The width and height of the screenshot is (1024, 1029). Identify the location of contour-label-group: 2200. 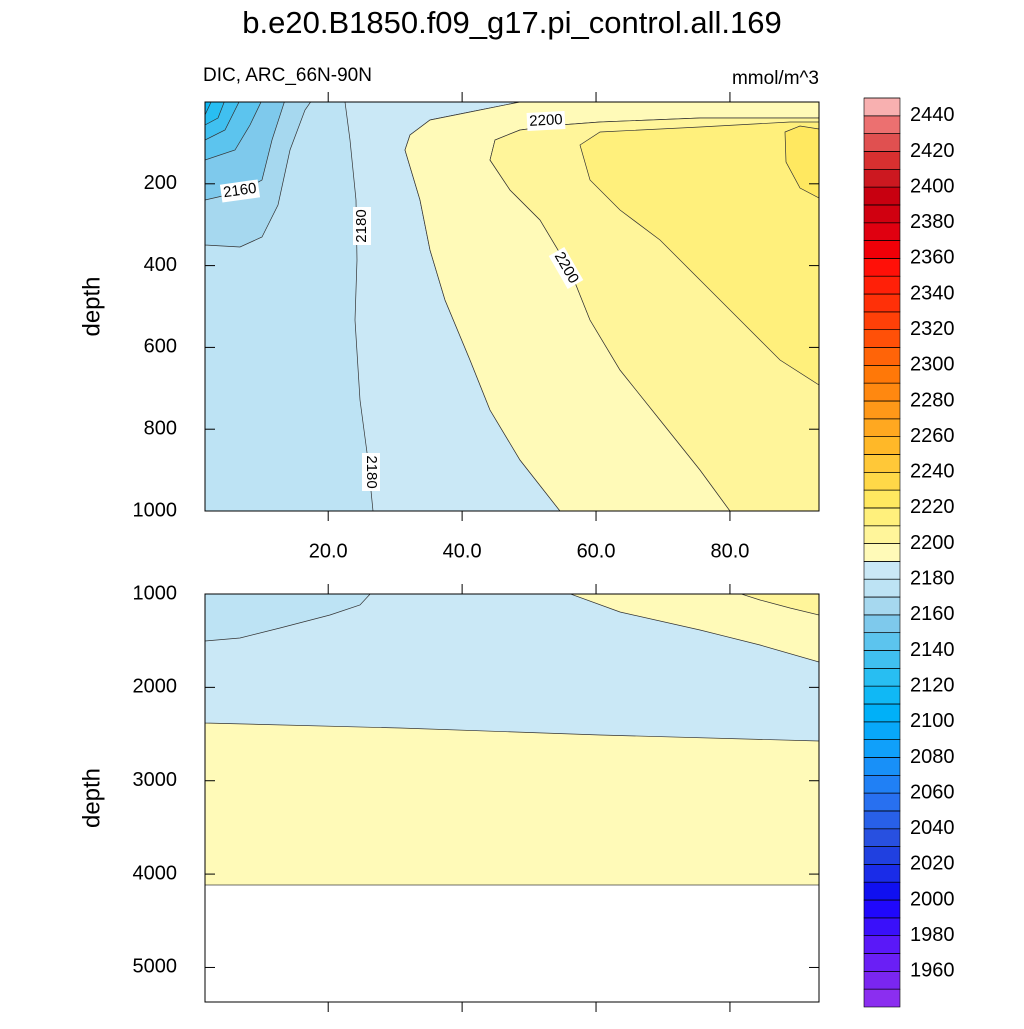
(546, 121).